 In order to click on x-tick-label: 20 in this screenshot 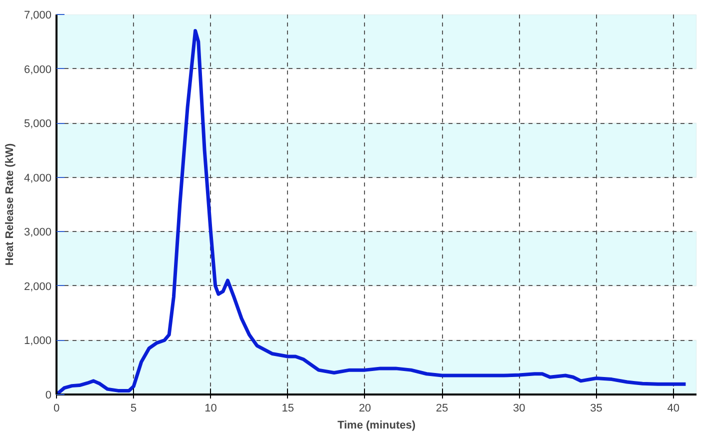, I will do `click(365, 408)`.